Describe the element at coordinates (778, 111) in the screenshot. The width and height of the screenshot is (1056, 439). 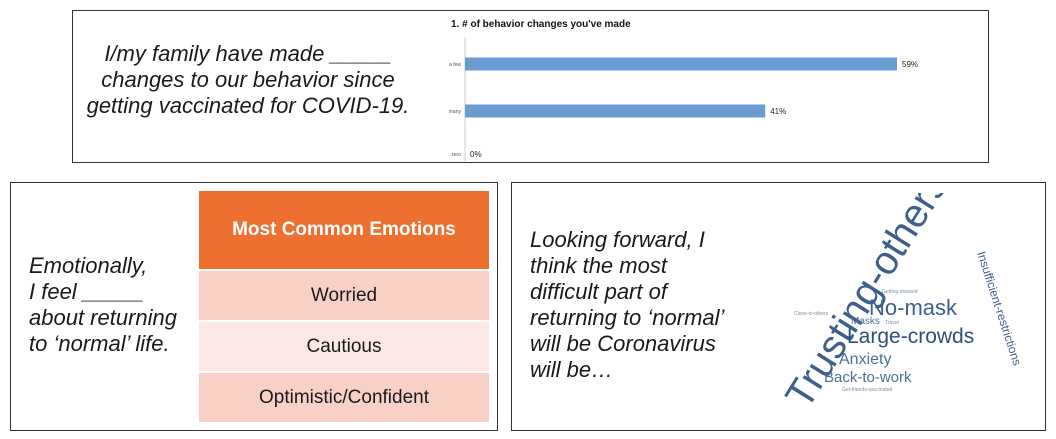
I see `value-label: 41%` at that location.